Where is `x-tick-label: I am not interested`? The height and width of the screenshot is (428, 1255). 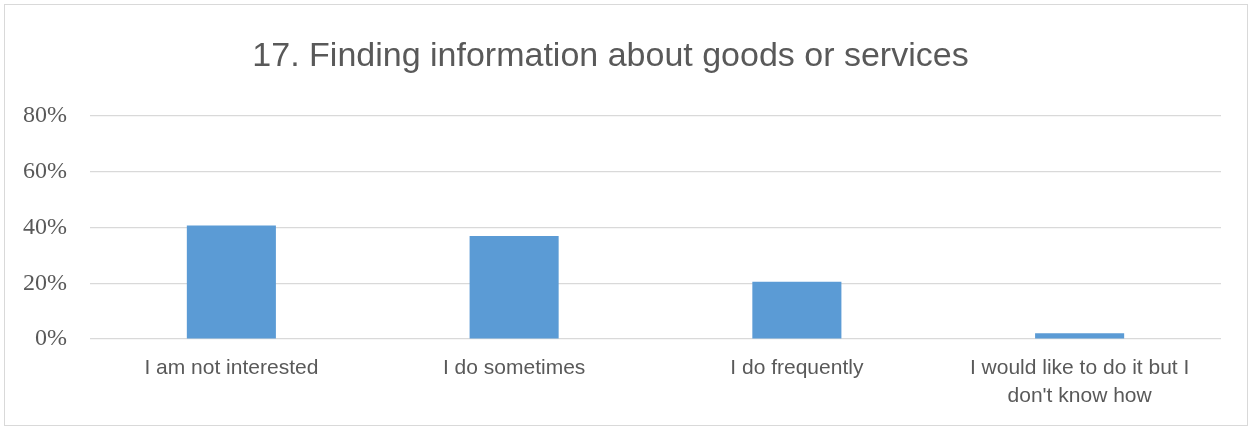
x-tick-label: I am not interested is located at coordinates (231, 366).